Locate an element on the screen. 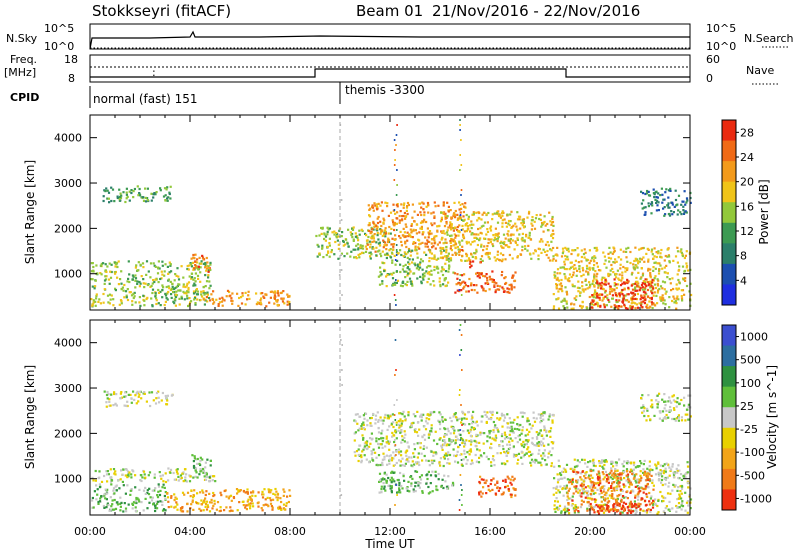 The image size is (800, 554). power-cell-r4 is located at coordinates (362, 252).